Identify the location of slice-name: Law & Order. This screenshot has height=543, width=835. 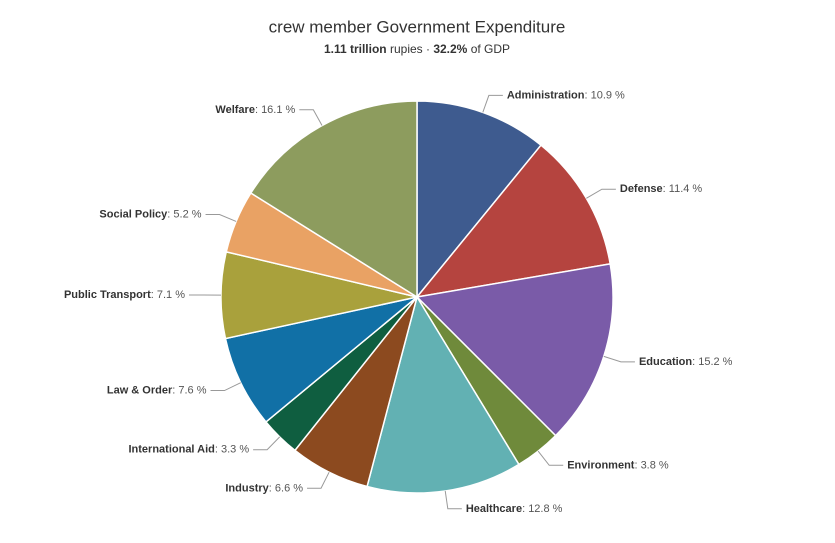
(140, 390).